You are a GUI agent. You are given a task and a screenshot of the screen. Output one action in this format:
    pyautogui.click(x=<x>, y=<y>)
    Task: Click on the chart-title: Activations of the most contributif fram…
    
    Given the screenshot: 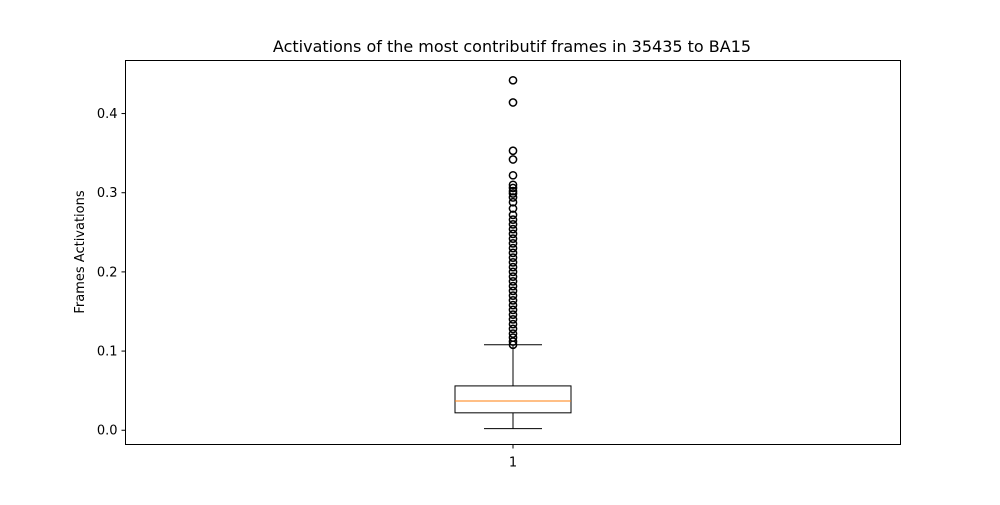 What is the action you would take?
    pyautogui.click(x=512, y=46)
    